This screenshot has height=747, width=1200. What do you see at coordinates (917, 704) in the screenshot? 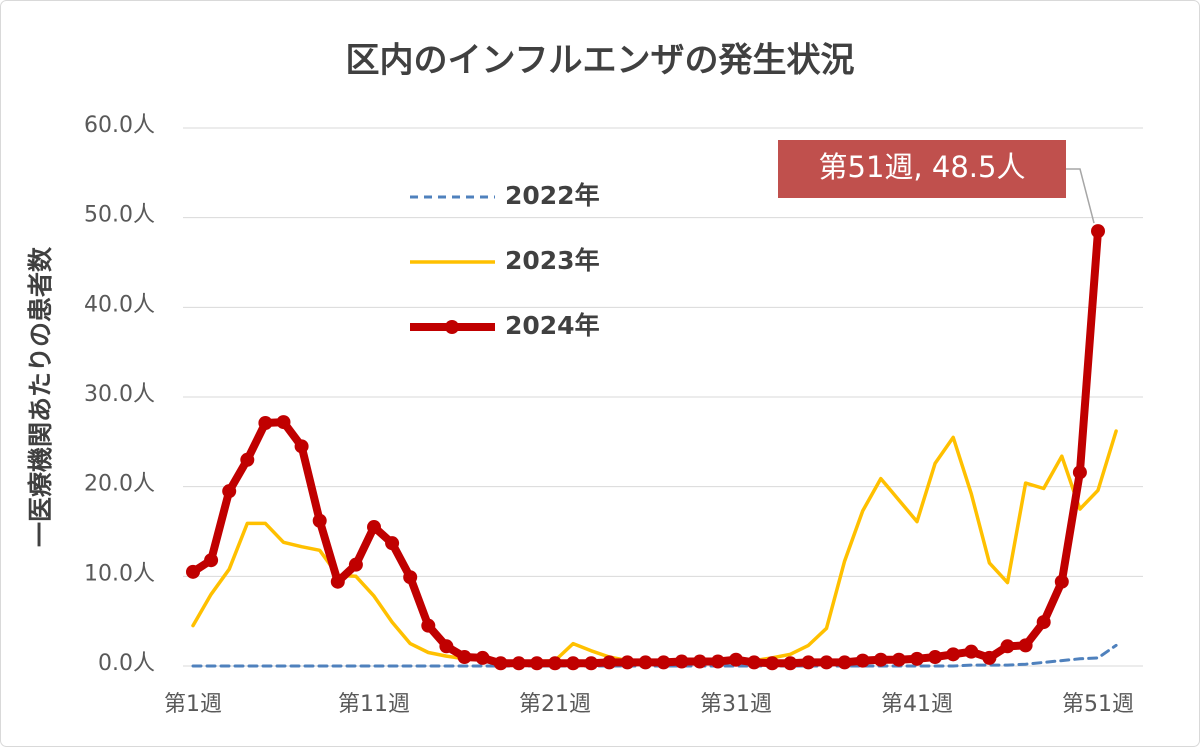
I see `x-tick-label: 第41週` at bounding box center [917, 704].